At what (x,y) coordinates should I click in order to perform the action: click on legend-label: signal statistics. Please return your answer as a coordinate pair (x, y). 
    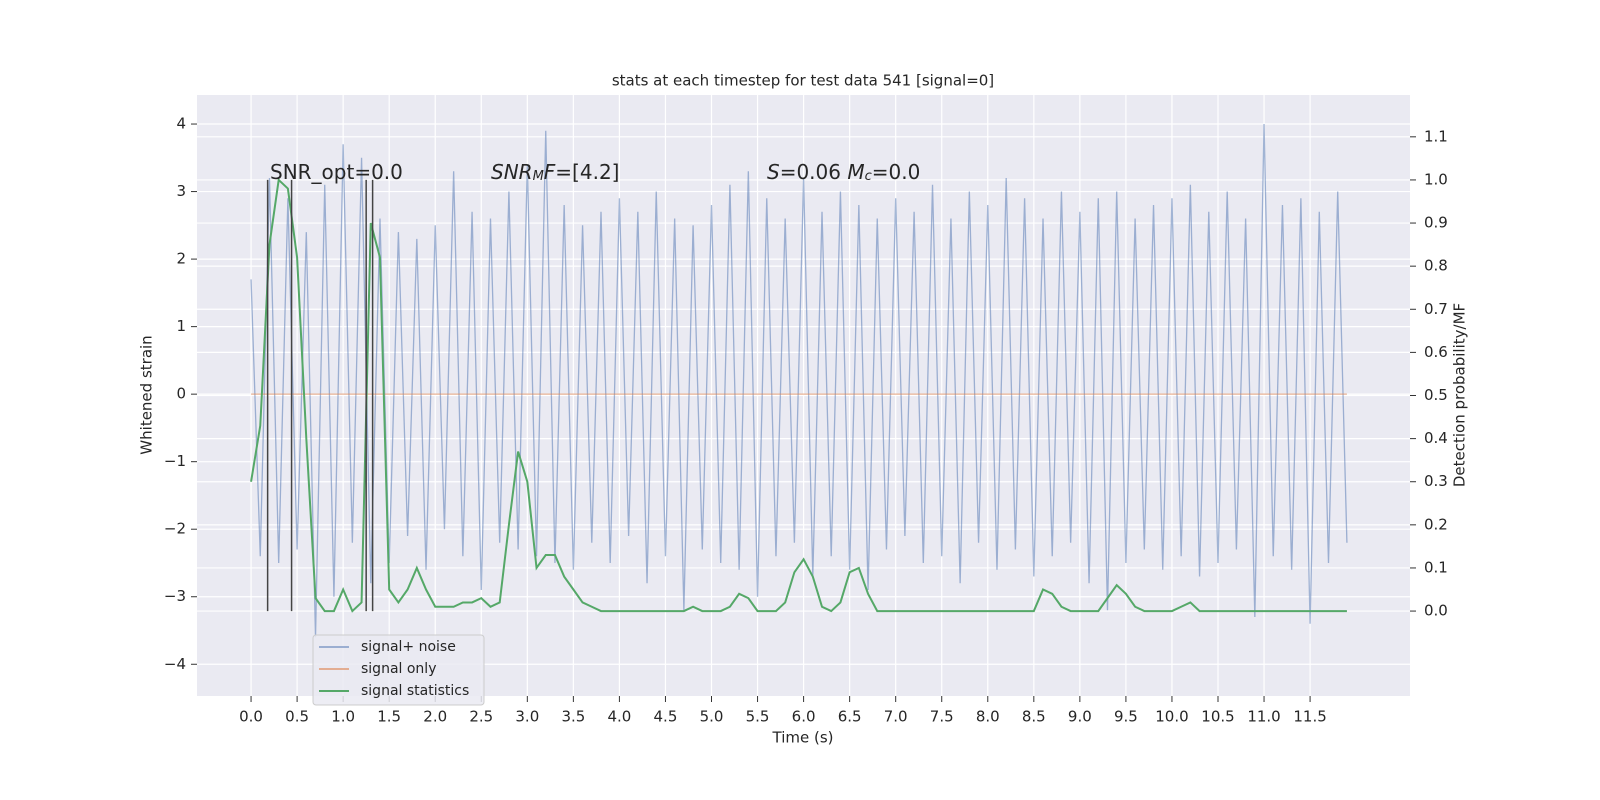
    Looking at the image, I should click on (415, 691).